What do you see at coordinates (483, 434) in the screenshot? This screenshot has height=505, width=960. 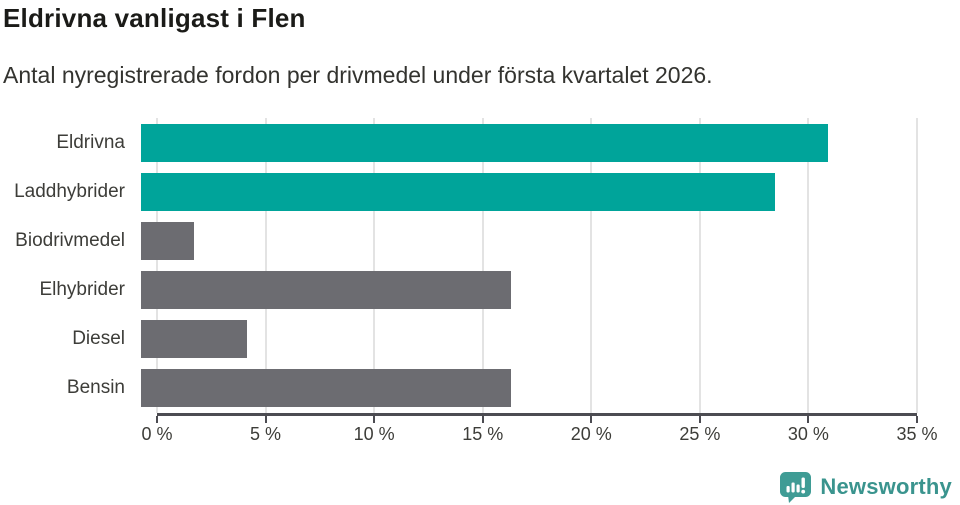 I see `x-axis-tick-label: 15 %` at bounding box center [483, 434].